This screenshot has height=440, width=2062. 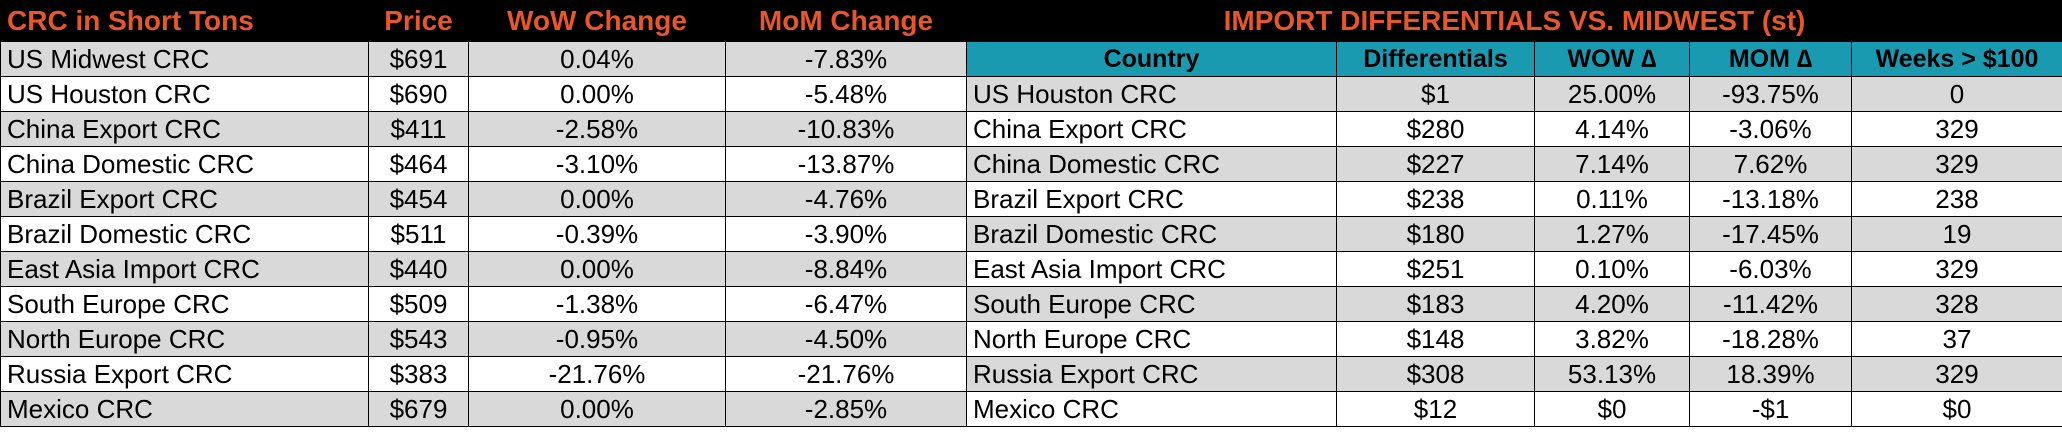 What do you see at coordinates (597, 374) in the screenshot?
I see `wow-change-cell: -21.76%` at bounding box center [597, 374].